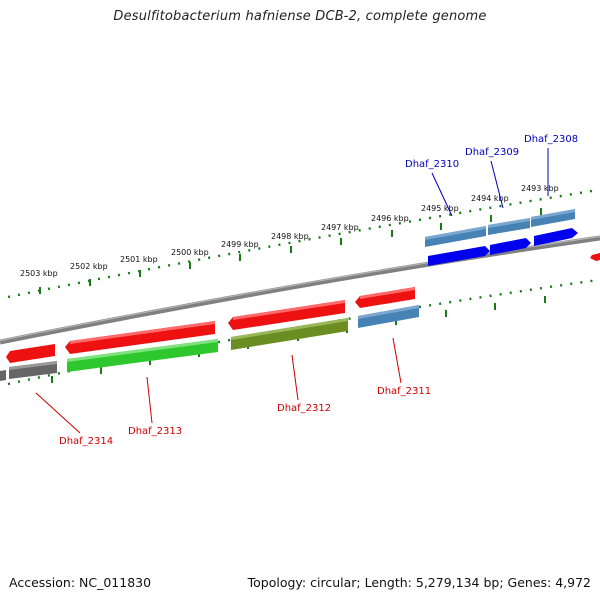 The image size is (600, 600). I want to click on inner-gene-track, so click(209, 334).